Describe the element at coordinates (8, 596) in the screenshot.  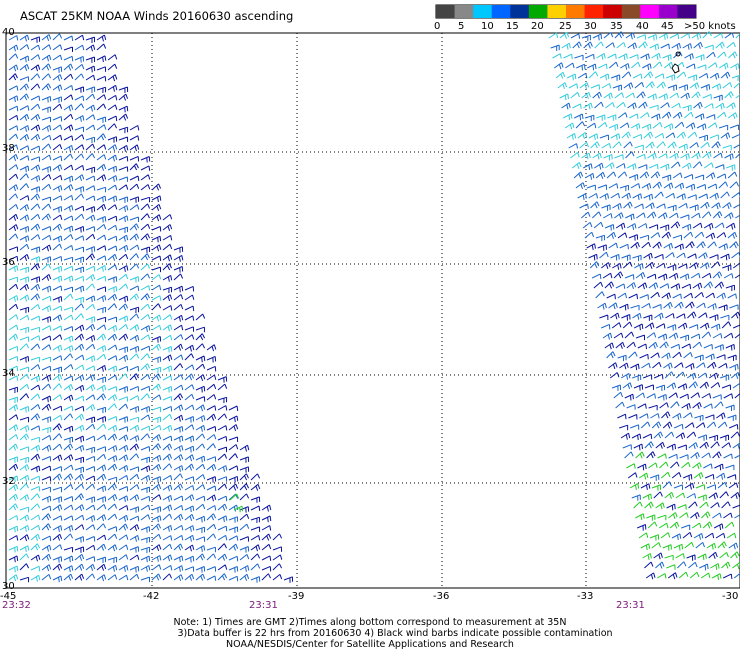
I see `lon-label: -45` at that location.